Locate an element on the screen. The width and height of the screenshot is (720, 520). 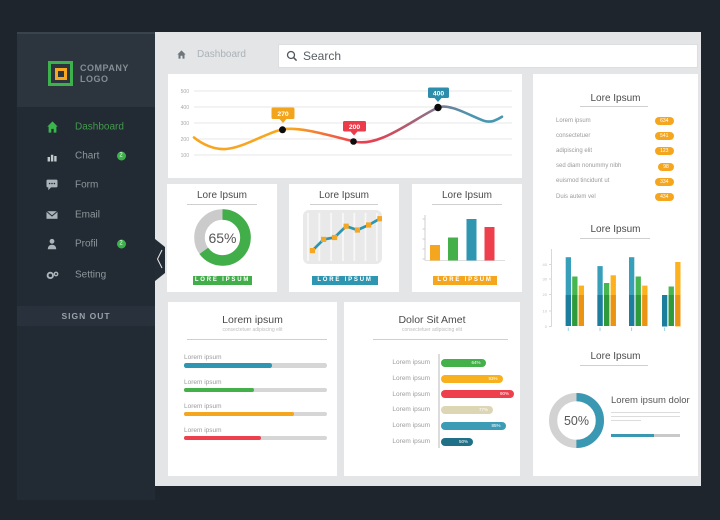
svg-text: 300 is located at coordinates (185, 124).